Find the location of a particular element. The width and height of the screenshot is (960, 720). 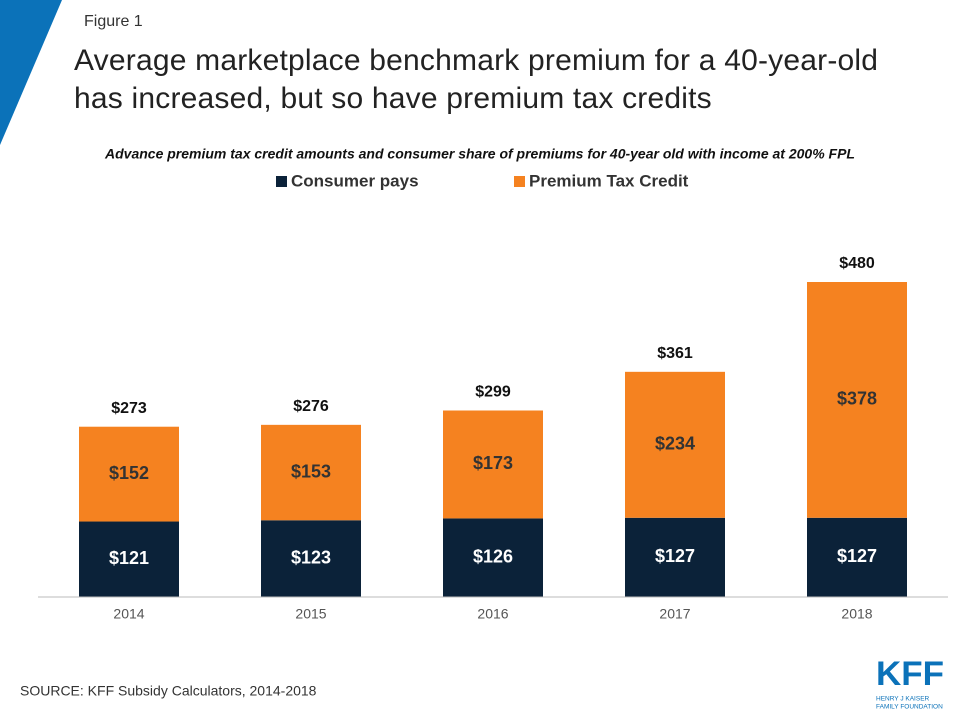

total-label: $299 is located at coordinates (493, 392).